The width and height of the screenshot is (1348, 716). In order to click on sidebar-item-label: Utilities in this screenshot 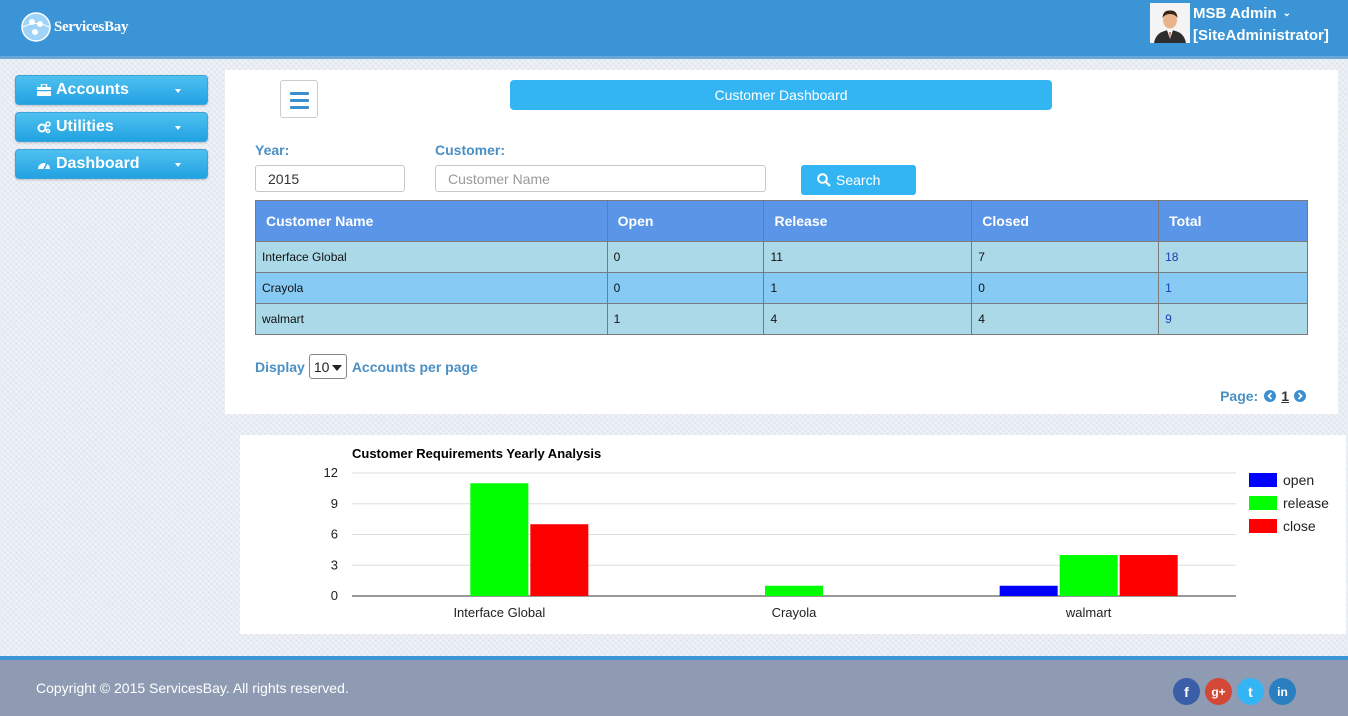, I will do `click(85, 126)`.